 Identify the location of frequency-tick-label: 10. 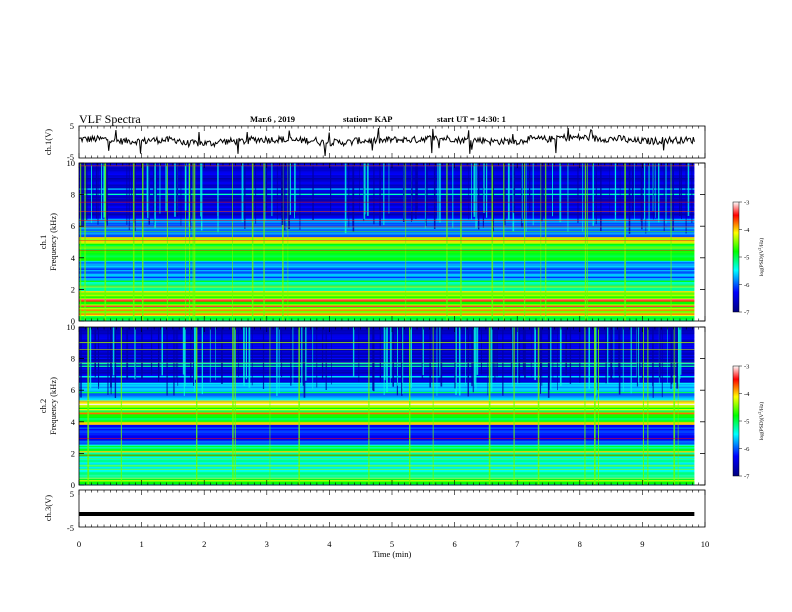
(71, 327).